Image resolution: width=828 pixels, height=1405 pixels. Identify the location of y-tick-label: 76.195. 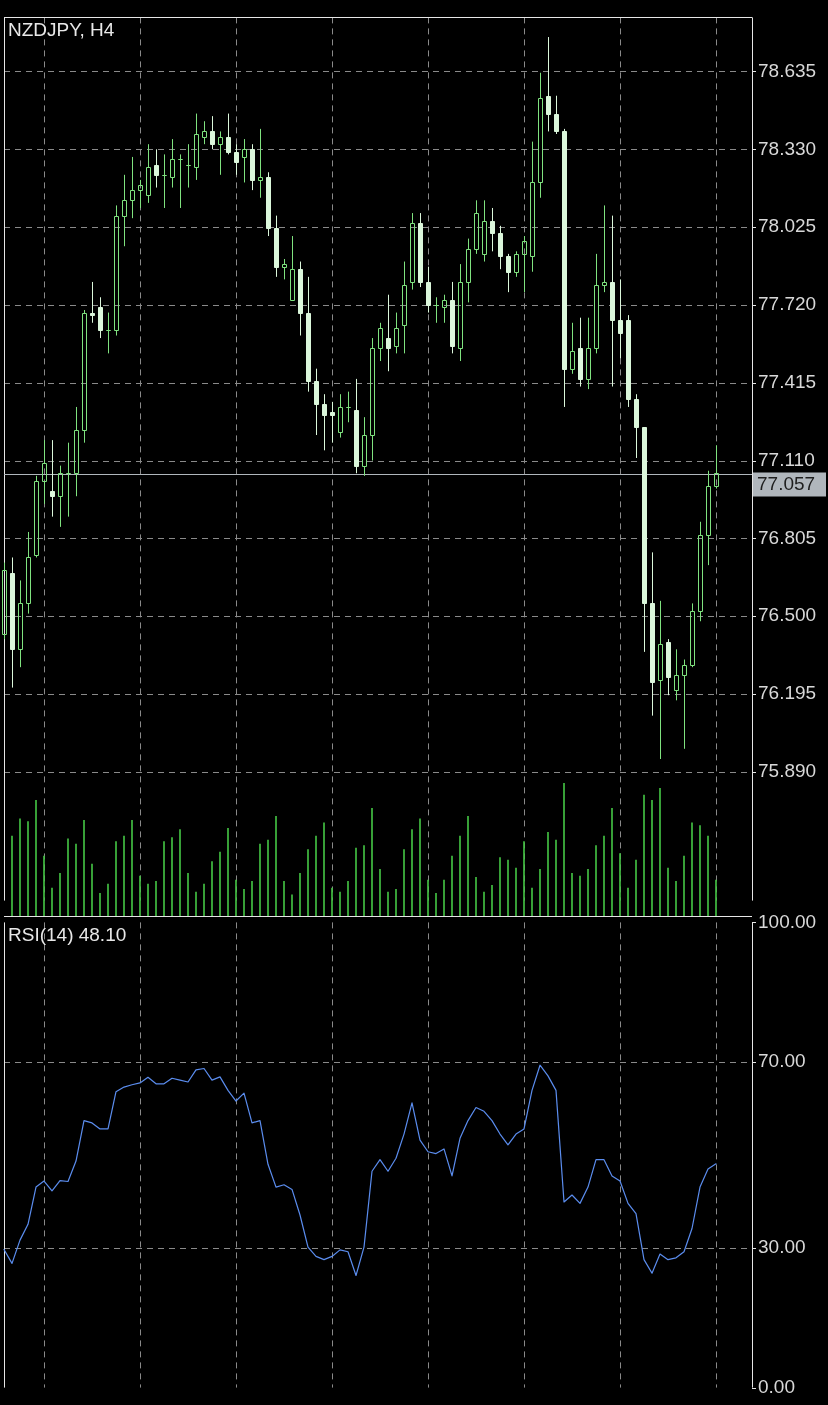
(787, 693).